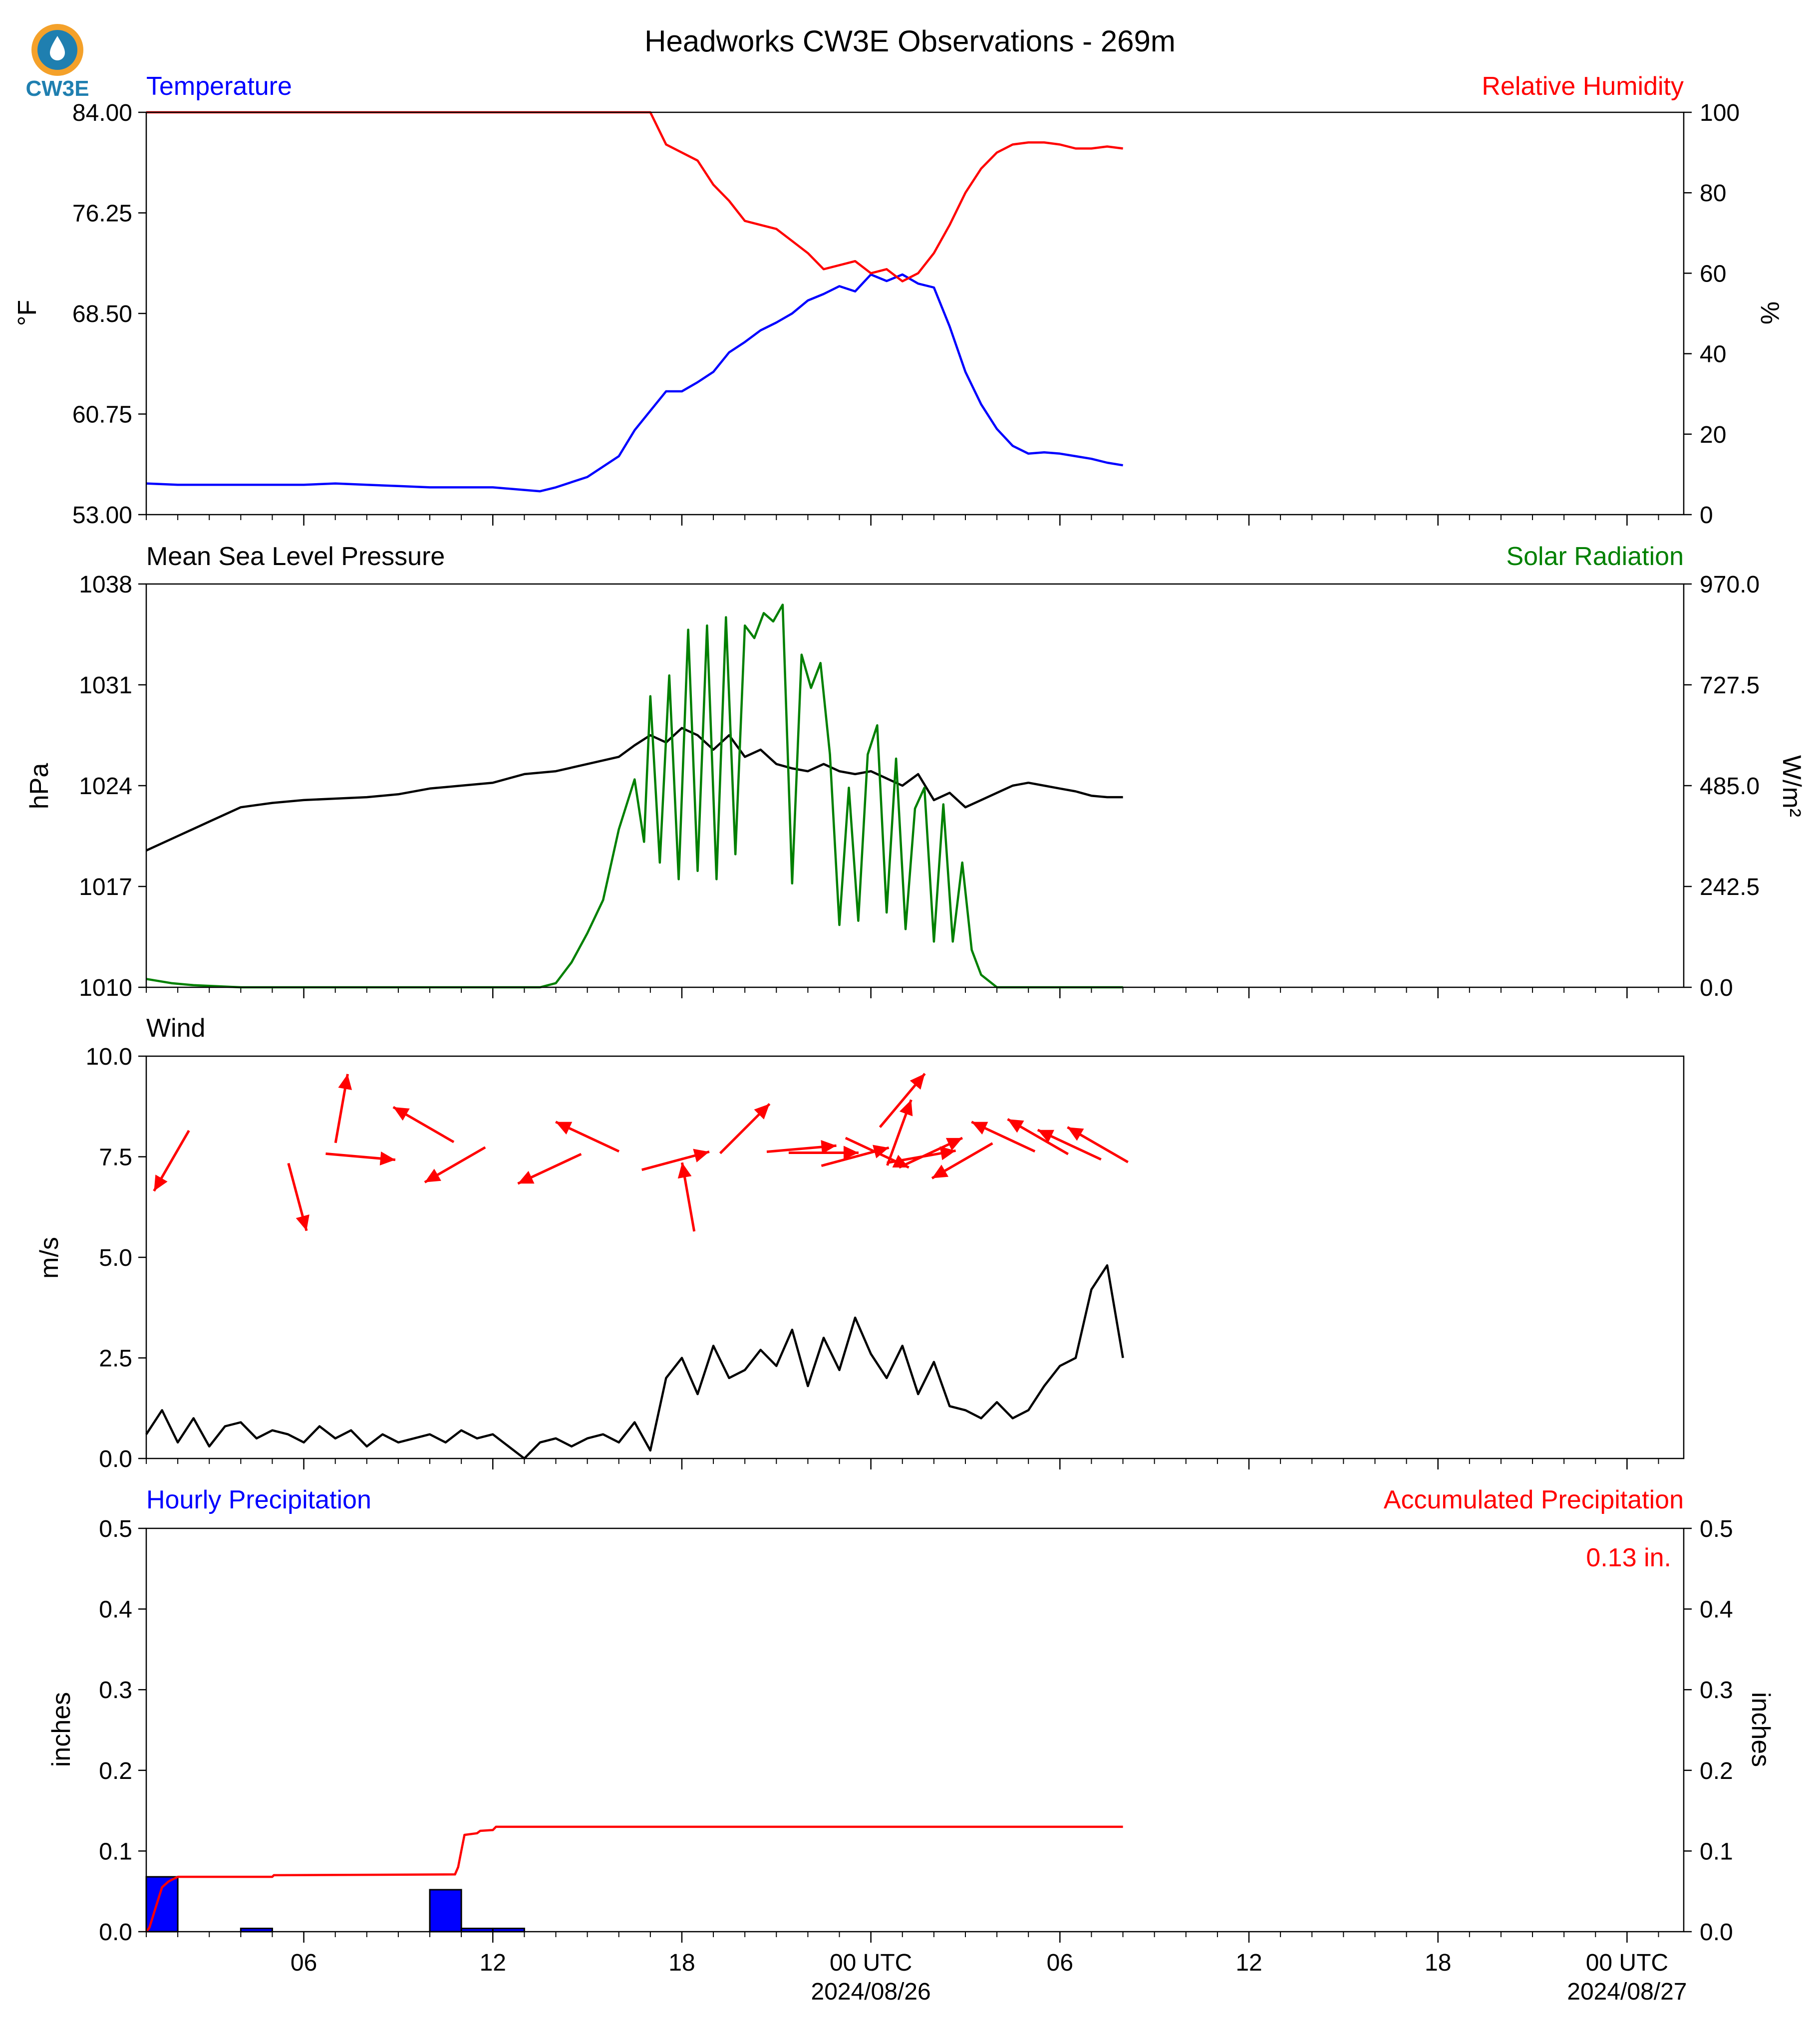  Describe the element at coordinates (102, 113) in the screenshot. I see `y-tick-label: 84.00` at that location.